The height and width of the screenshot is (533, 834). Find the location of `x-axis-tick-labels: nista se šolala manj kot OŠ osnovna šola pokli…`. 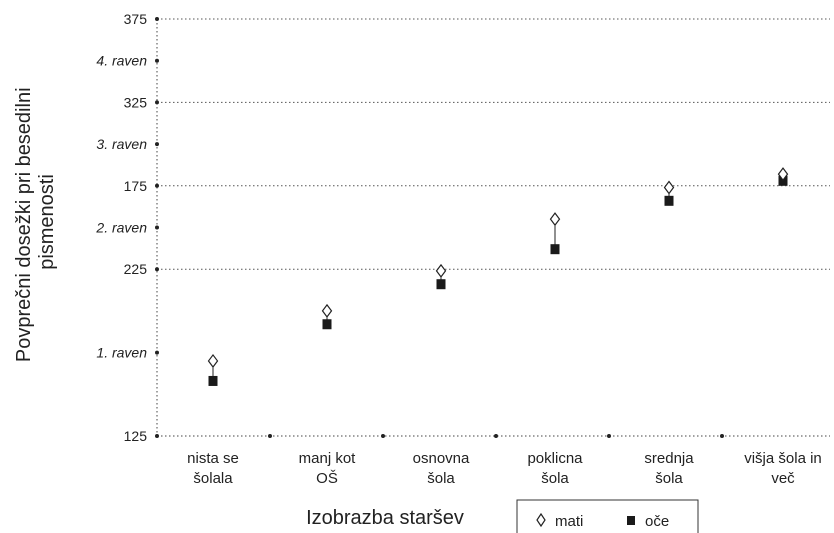

x-axis-tick-labels: nista se šolala manj kot OŠ osnovna šola pokli… is located at coordinates (504, 468).